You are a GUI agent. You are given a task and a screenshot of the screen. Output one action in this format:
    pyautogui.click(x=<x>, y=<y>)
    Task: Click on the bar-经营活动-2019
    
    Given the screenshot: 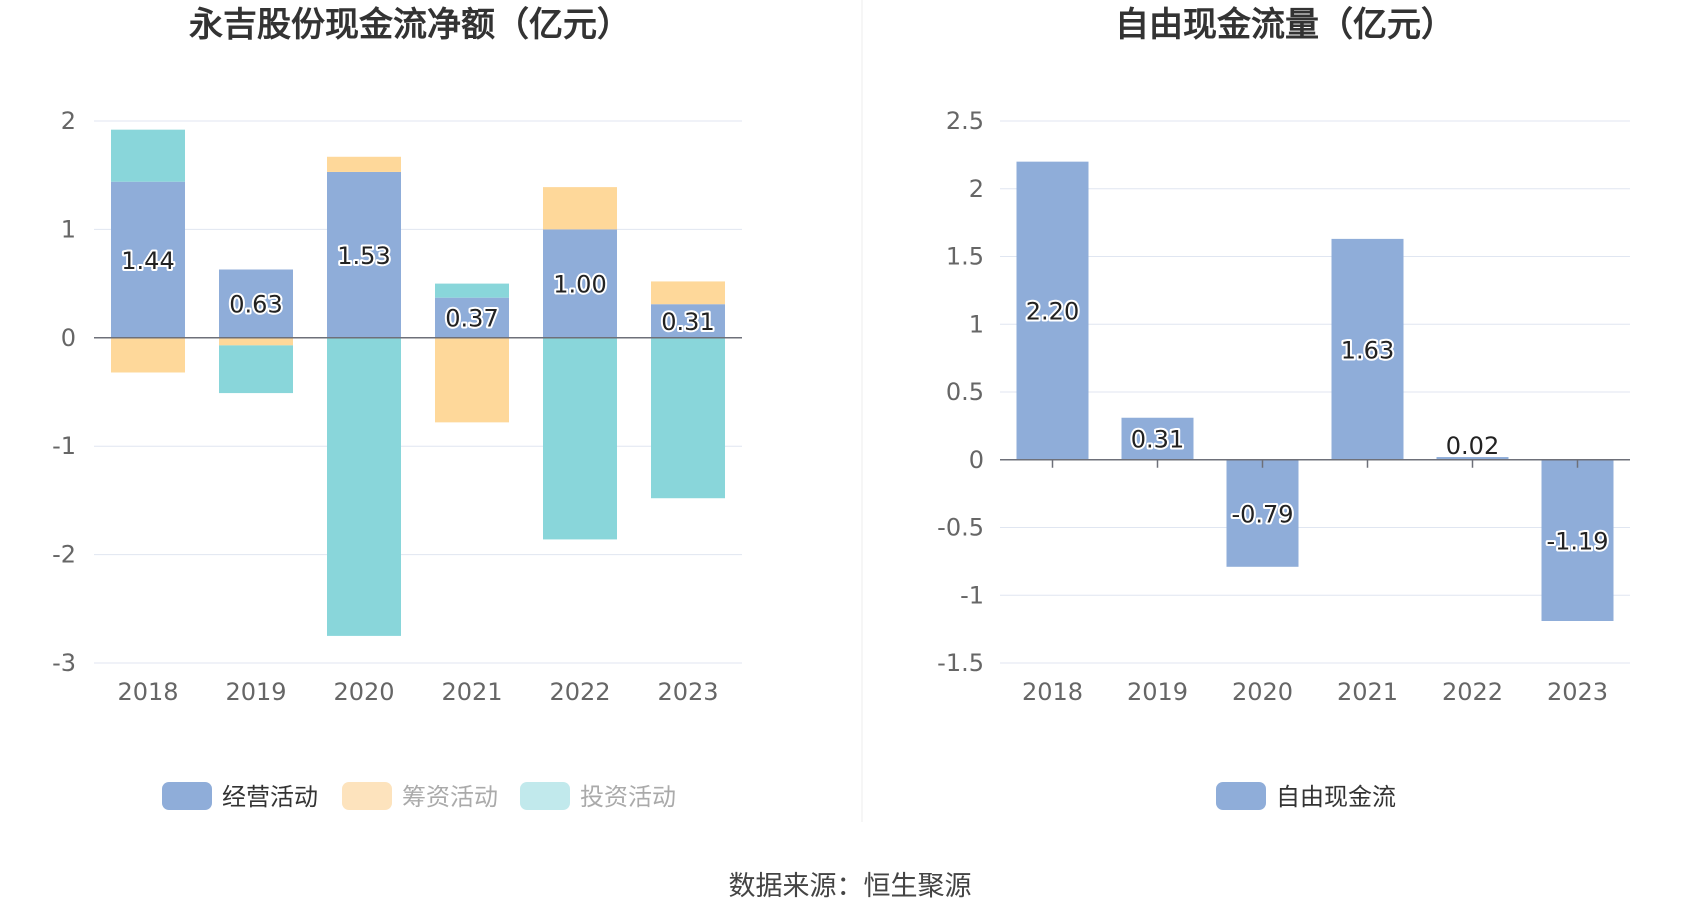 What is the action you would take?
    pyautogui.click(x=256, y=303)
    